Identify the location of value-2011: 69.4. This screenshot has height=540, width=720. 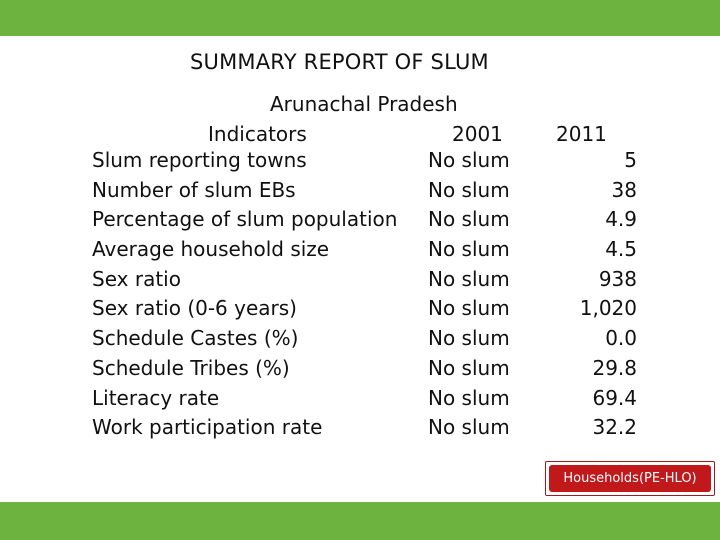
(614, 397).